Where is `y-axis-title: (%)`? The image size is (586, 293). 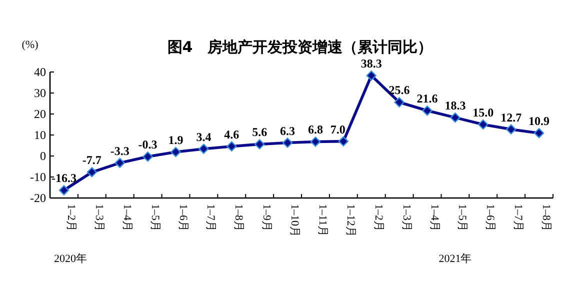
y-axis-title: (%) is located at coordinates (30, 45).